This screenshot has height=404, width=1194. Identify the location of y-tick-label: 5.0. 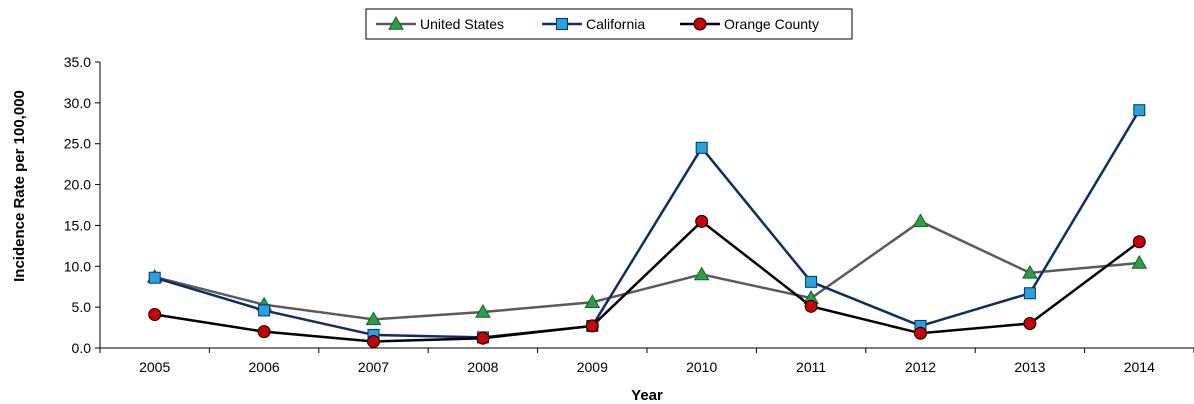
(82, 307).